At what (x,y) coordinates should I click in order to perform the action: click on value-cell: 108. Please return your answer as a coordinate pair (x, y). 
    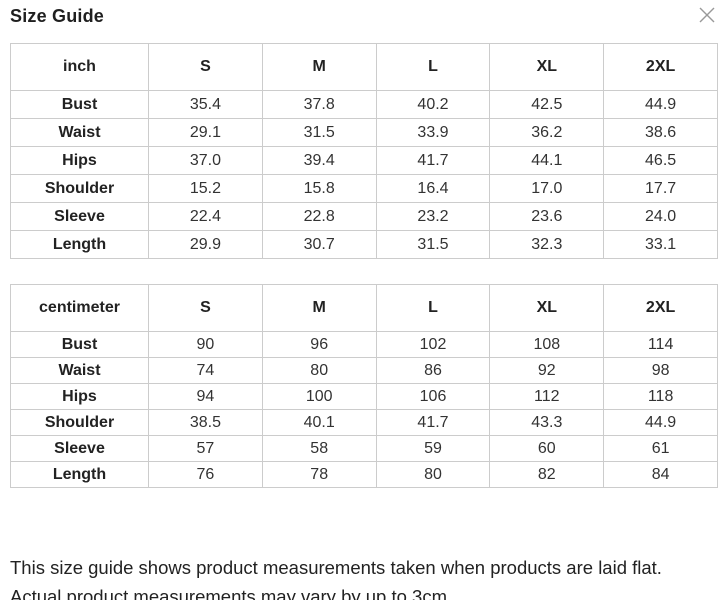
    Looking at the image, I should click on (547, 344).